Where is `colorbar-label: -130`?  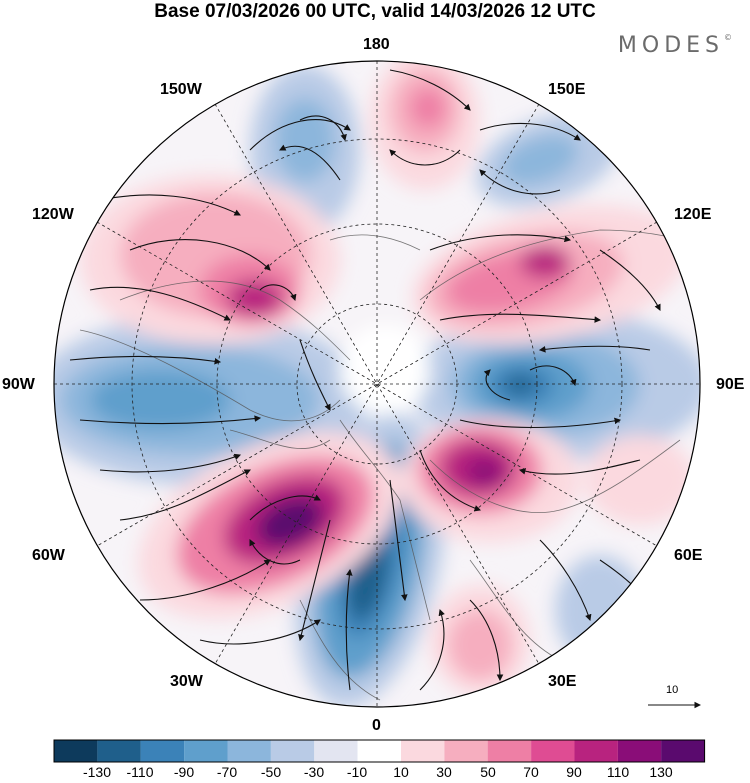 colorbar-label: -130 is located at coordinates (97, 772).